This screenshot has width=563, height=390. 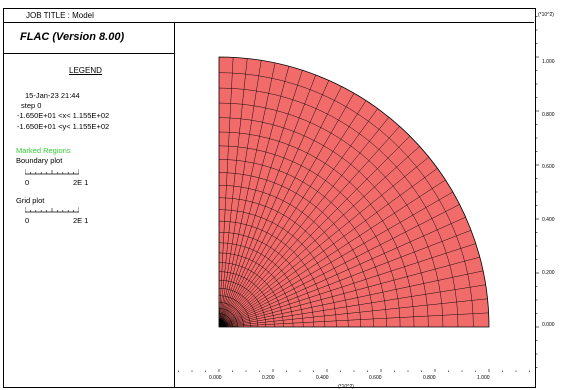 I want to click on grid-scale-min: 0, so click(x=27, y=220).